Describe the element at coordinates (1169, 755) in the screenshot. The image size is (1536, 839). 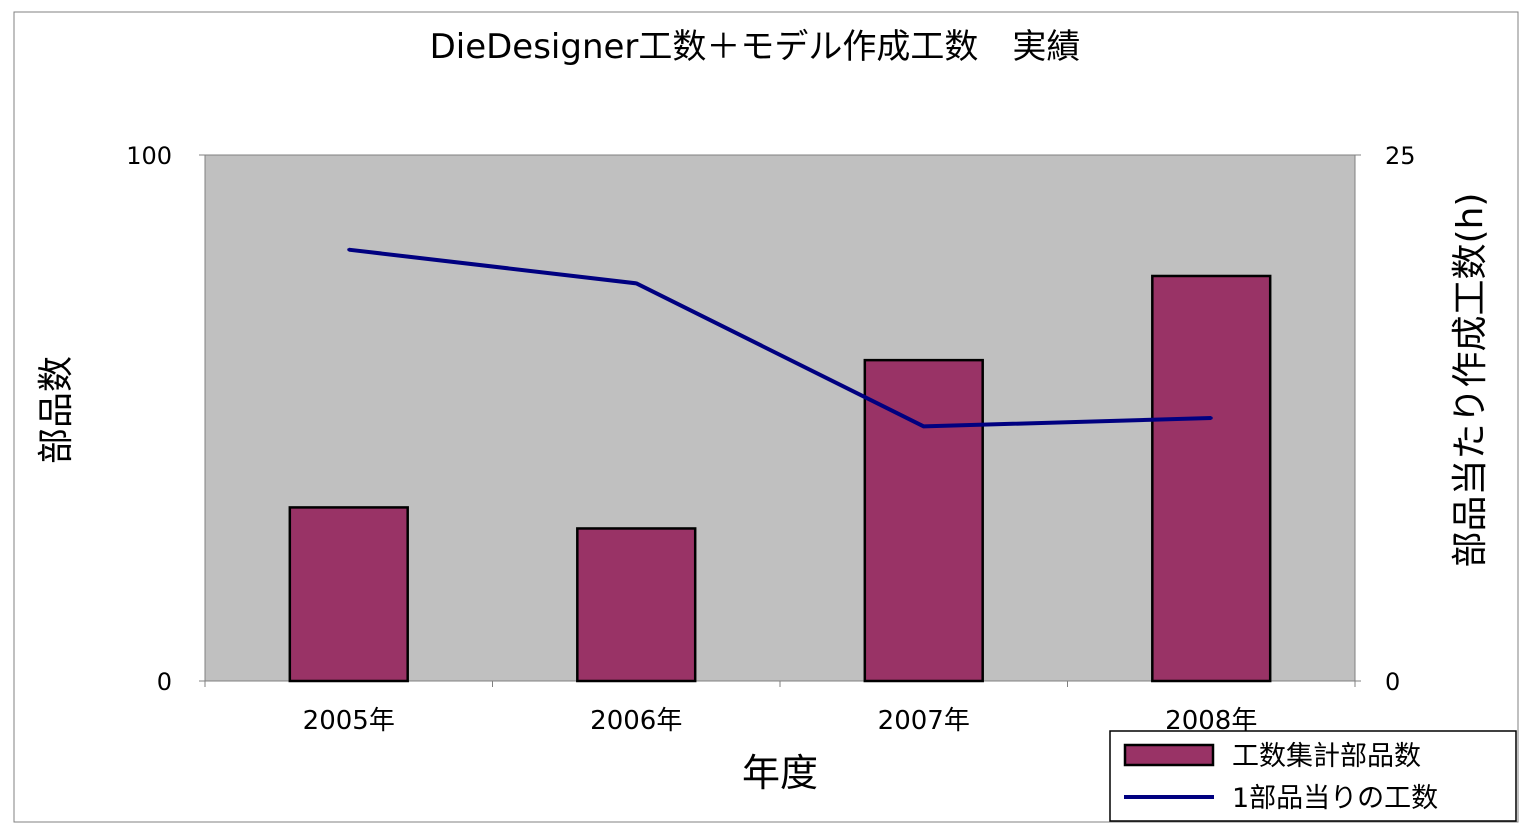
I see `legend-swatch-bar` at that location.